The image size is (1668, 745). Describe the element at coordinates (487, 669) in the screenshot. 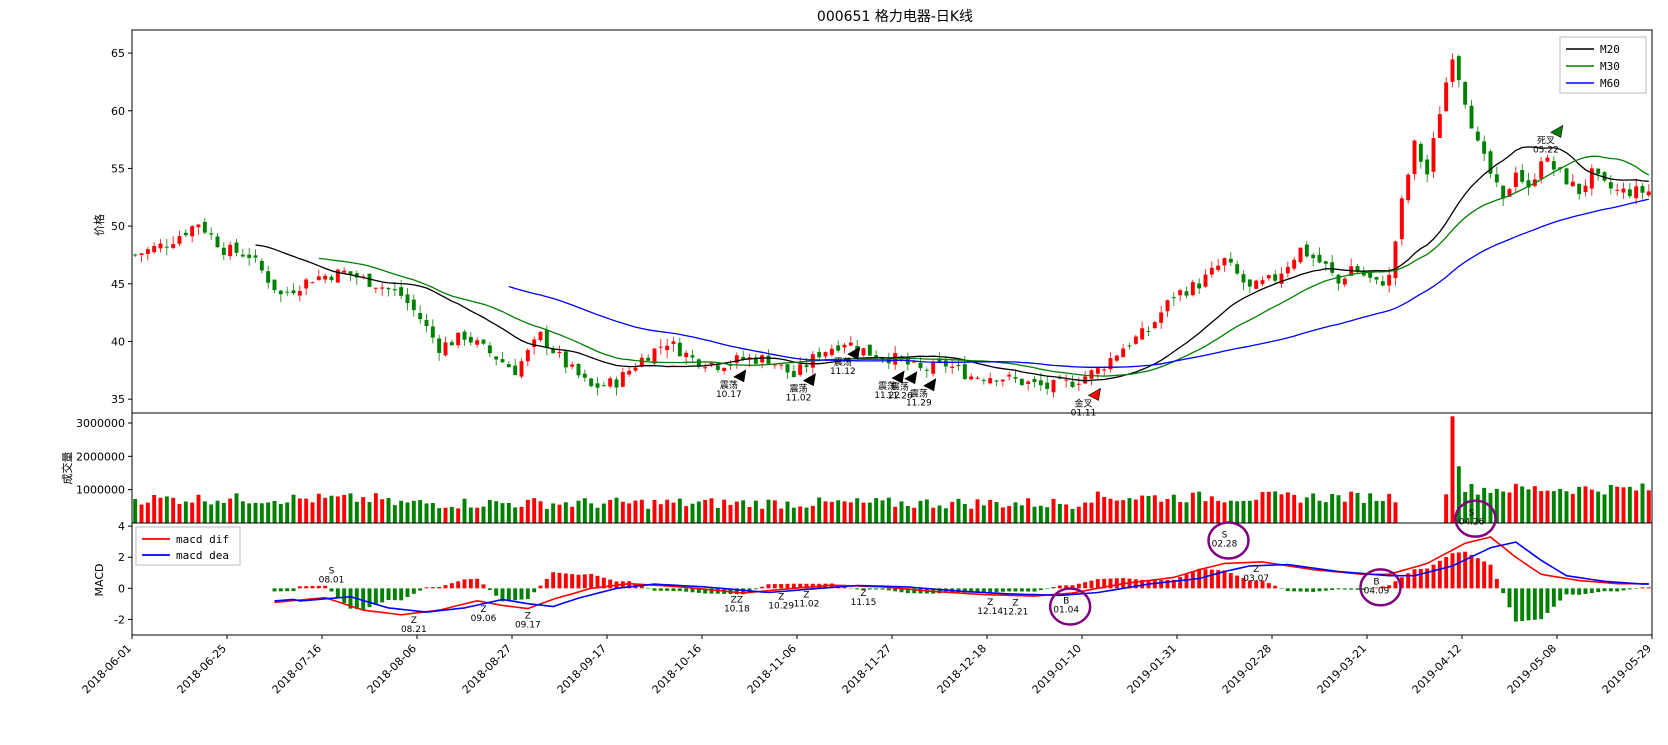

I see `x-tick-label: 2018-08-27` at that location.